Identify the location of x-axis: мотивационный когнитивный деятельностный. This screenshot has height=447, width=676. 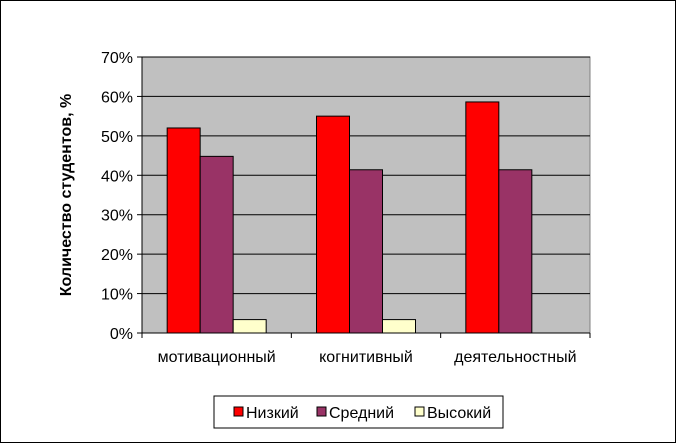
(366, 349).